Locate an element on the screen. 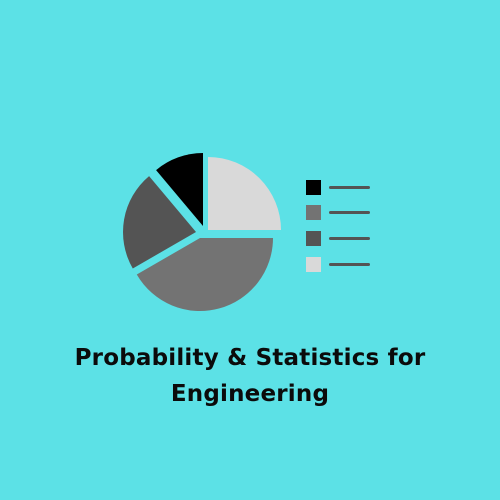 This screenshot has height=500, width=500. pie-slice-gray is located at coordinates (204, 275).